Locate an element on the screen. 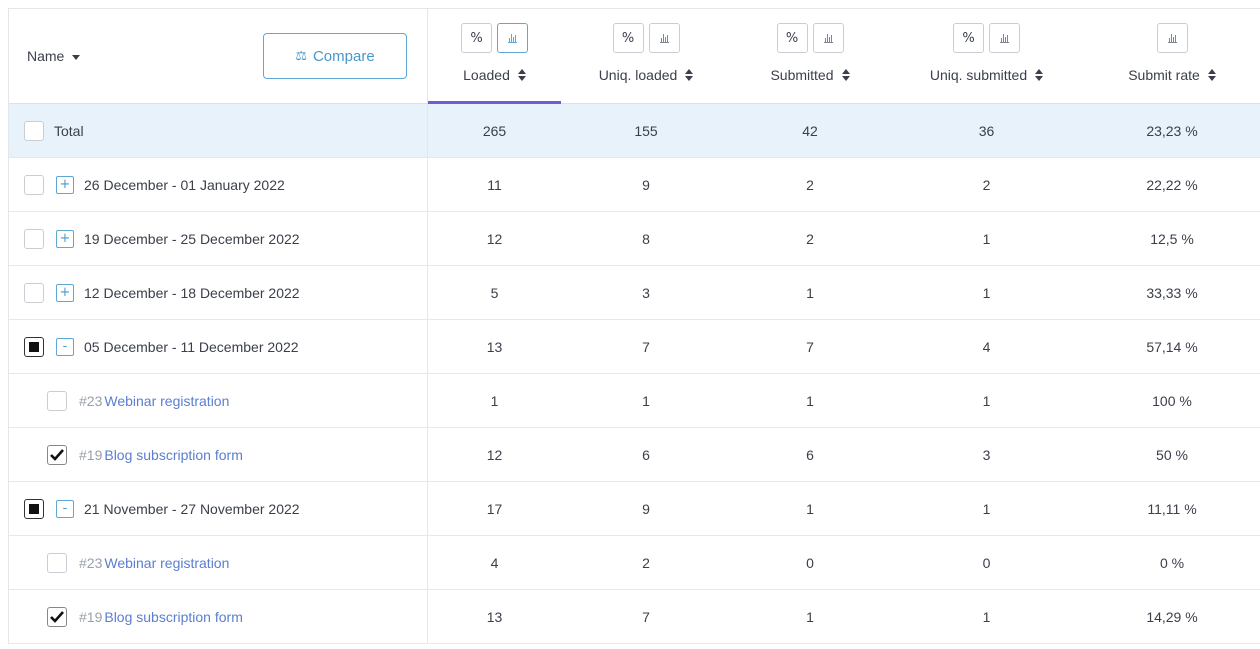 This screenshot has height=649, width=1260. chart-toggle-uniq-loaded is located at coordinates (664, 38).